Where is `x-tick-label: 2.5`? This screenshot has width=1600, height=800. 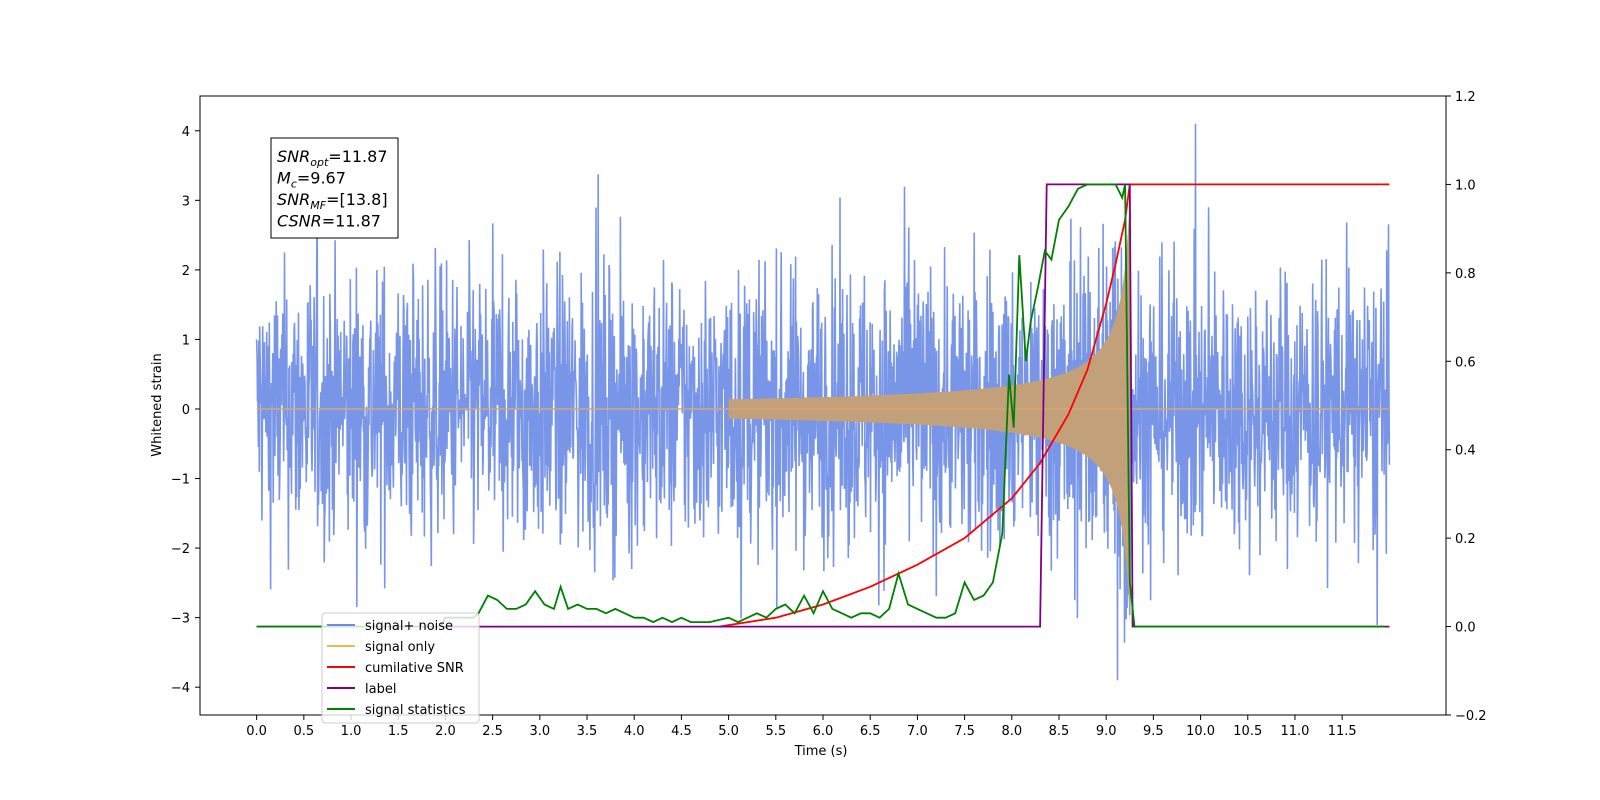
x-tick-label: 2.5 is located at coordinates (492, 731).